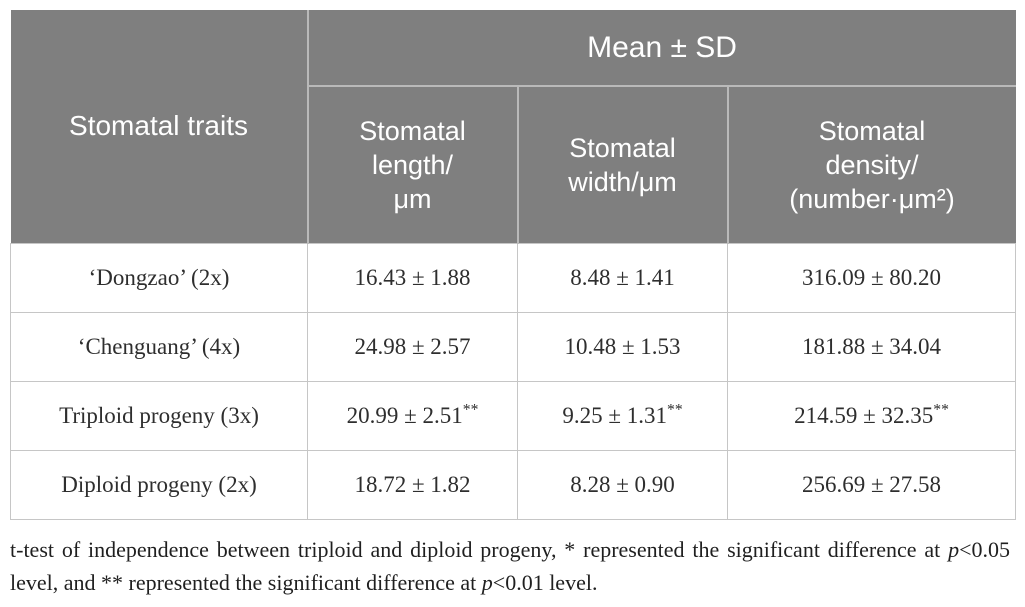 This screenshot has width=1025, height=607. I want to click on trait-label: ‘Dongzao’ (2x), so click(159, 277).